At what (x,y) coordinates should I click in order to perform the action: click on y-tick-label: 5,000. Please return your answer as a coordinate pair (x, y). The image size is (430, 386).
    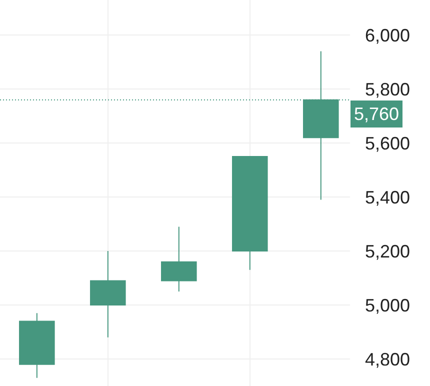
    Looking at the image, I should click on (387, 305).